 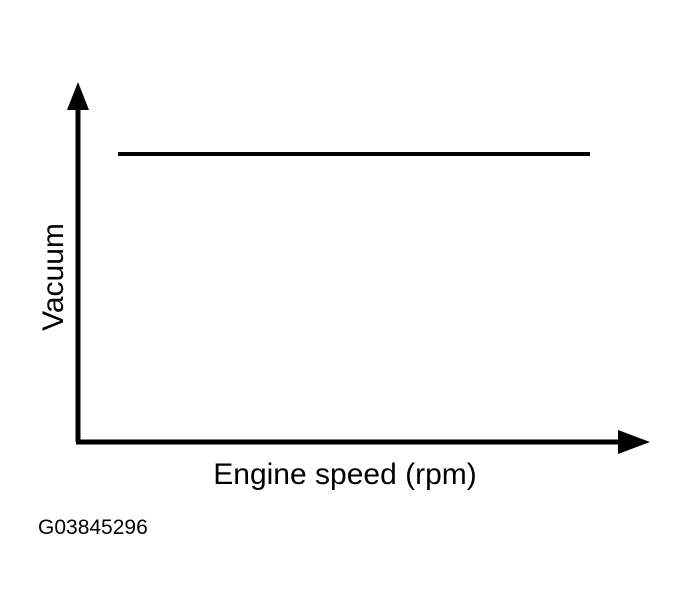 What do you see at coordinates (53, 277) in the screenshot?
I see `y-axis-label: Vacuum` at bounding box center [53, 277].